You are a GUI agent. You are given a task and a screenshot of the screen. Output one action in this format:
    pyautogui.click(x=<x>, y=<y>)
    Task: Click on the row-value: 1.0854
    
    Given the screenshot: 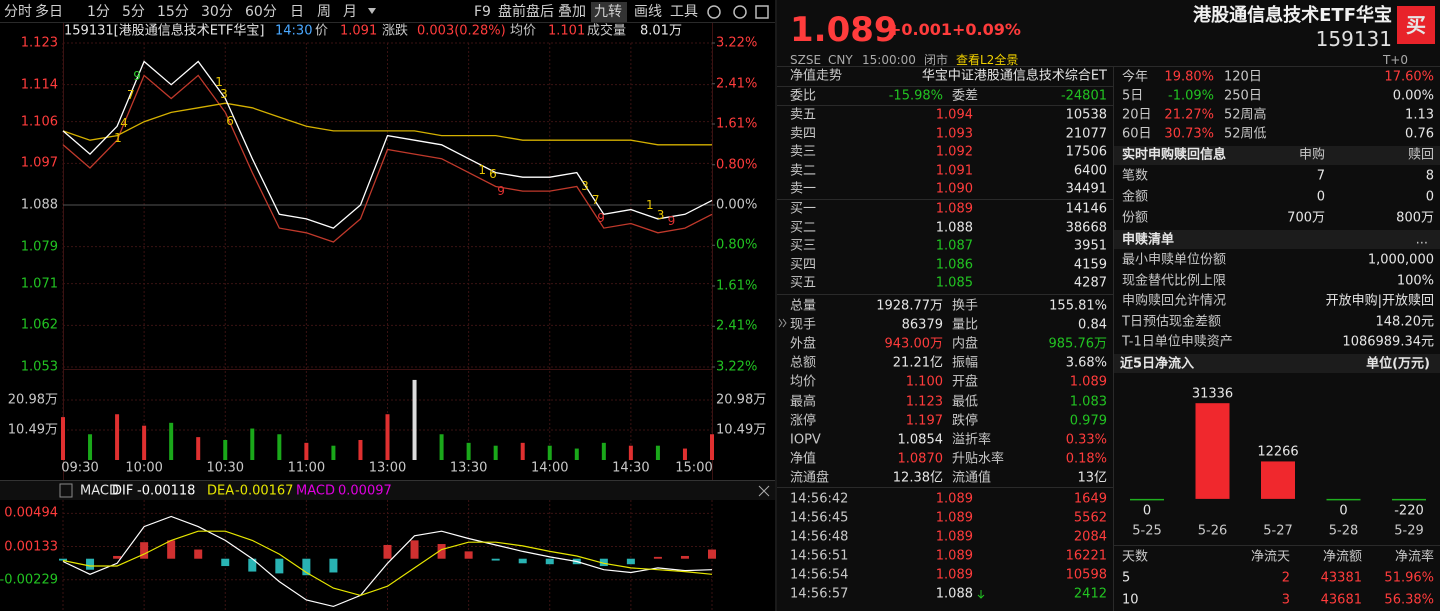 What is the action you would take?
    pyautogui.click(x=920, y=440)
    